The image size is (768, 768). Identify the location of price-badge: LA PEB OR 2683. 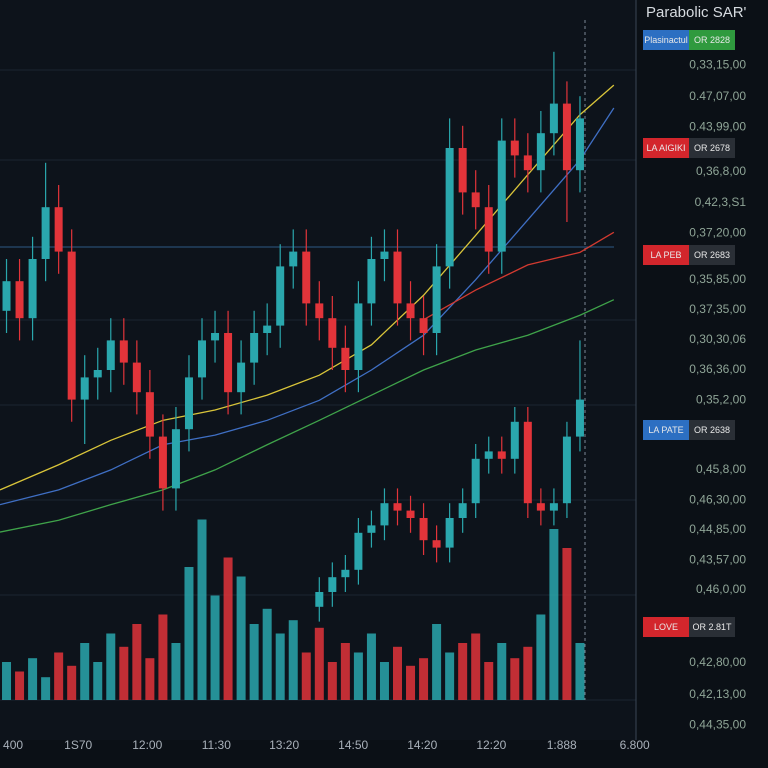
(689, 255).